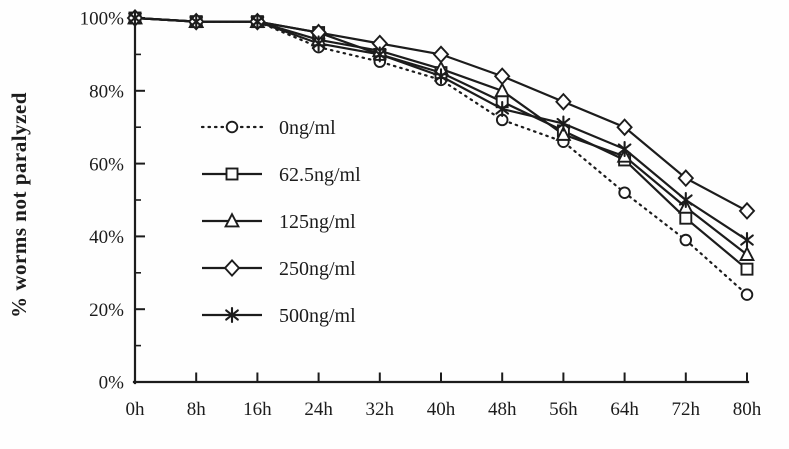 Image resolution: width=789 pixels, height=449 pixels. I want to click on y-axis-title: % worms not paralyzed, so click(19, 205).